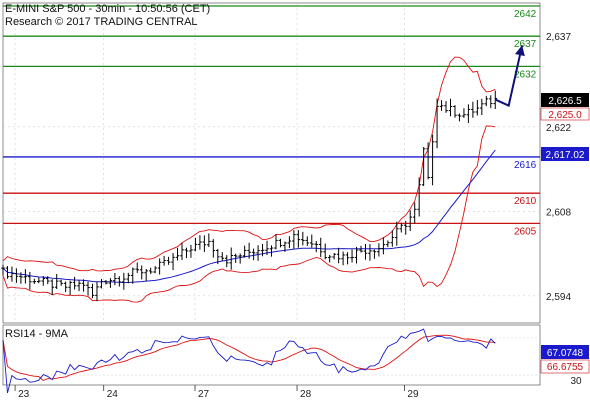  Describe the element at coordinates (558, 212) in the screenshot. I see `price-tick-label: 2,608` at that location.